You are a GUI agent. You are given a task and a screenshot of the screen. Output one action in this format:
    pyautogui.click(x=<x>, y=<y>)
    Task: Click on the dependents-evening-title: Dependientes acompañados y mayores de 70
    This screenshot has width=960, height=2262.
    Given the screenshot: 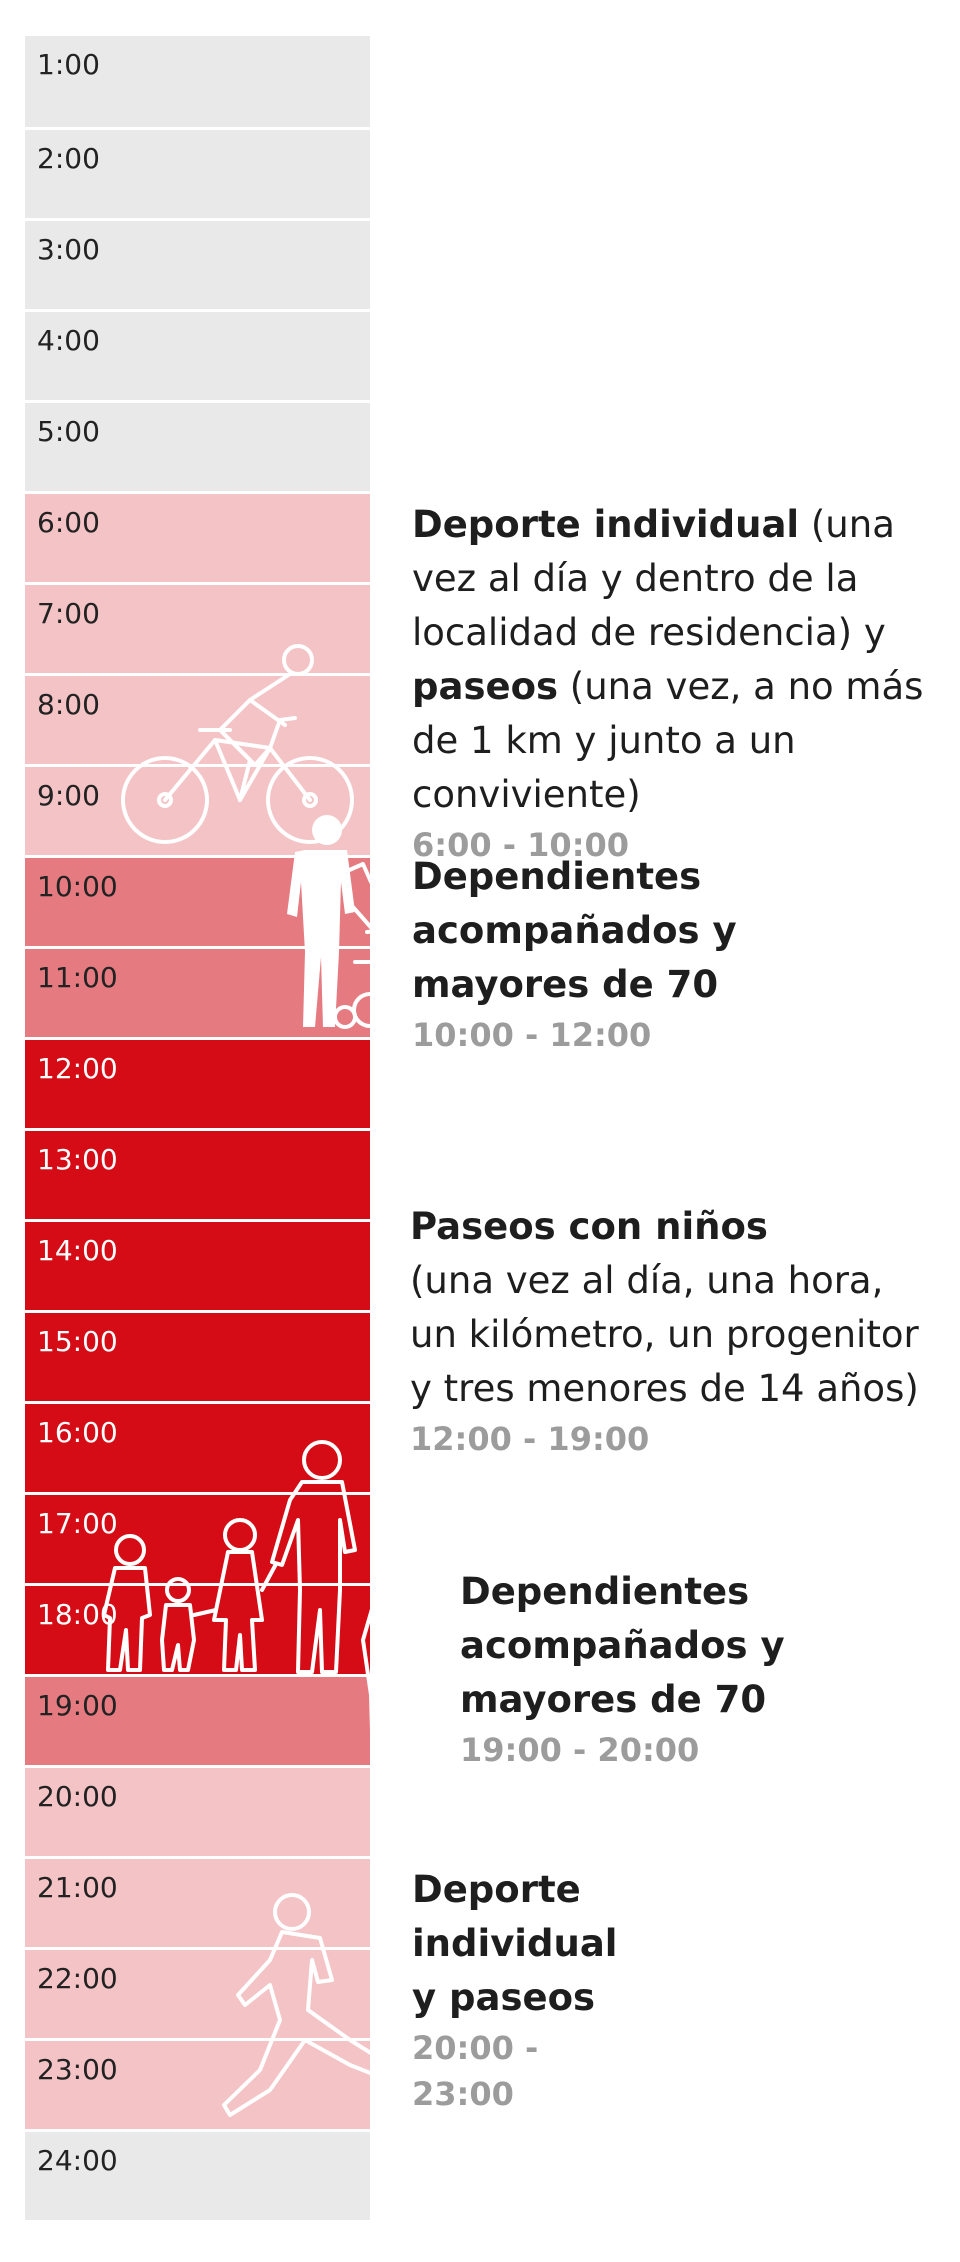 What is the action you would take?
    pyautogui.click(x=622, y=1645)
    